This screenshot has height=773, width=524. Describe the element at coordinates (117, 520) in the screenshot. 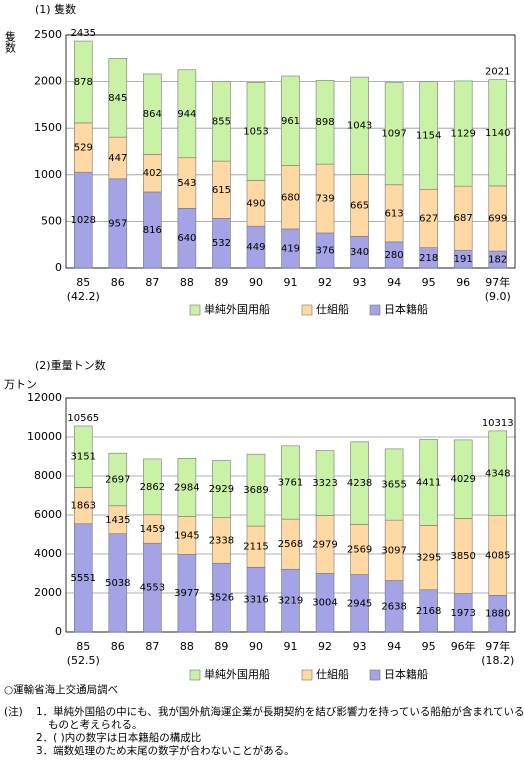

I see `value-label: 1435` at that location.